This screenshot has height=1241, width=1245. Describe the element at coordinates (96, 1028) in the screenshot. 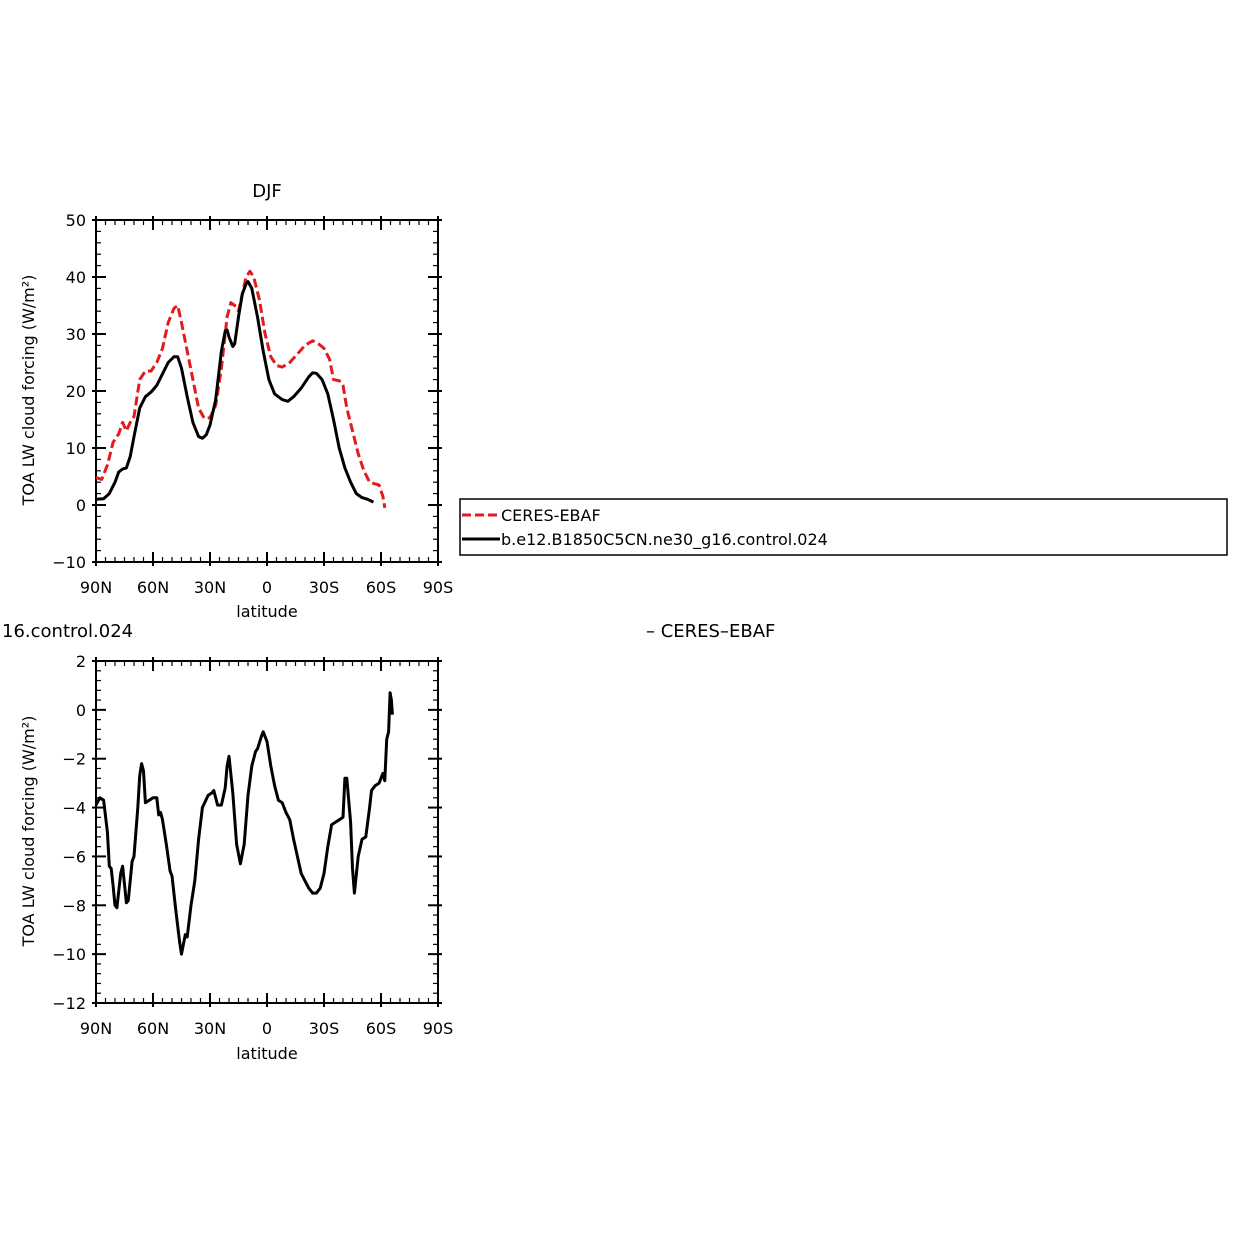

I see `bottom-chart-x-tick-label: 90N` at that location.